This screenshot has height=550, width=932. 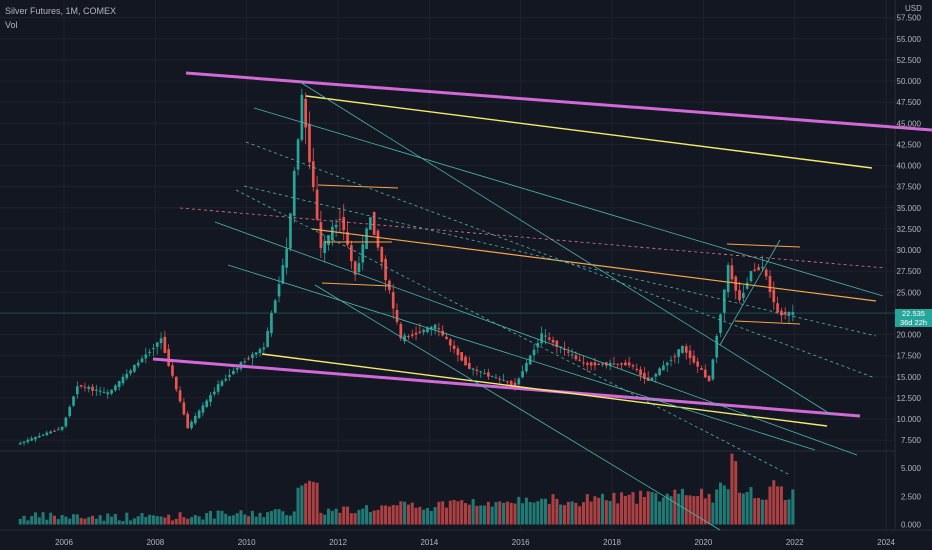 What do you see at coordinates (909, 123) in the screenshot?
I see `price-tick-label: 45.000` at bounding box center [909, 123].